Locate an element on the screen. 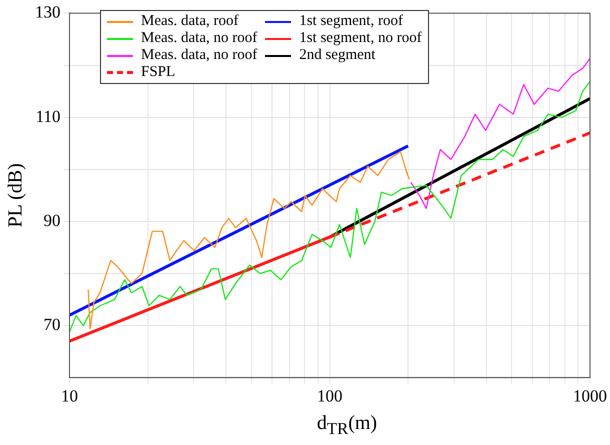 Image resolution: width=610 pixels, height=445 pixels. y-tick-label: 110 is located at coordinates (48, 116).